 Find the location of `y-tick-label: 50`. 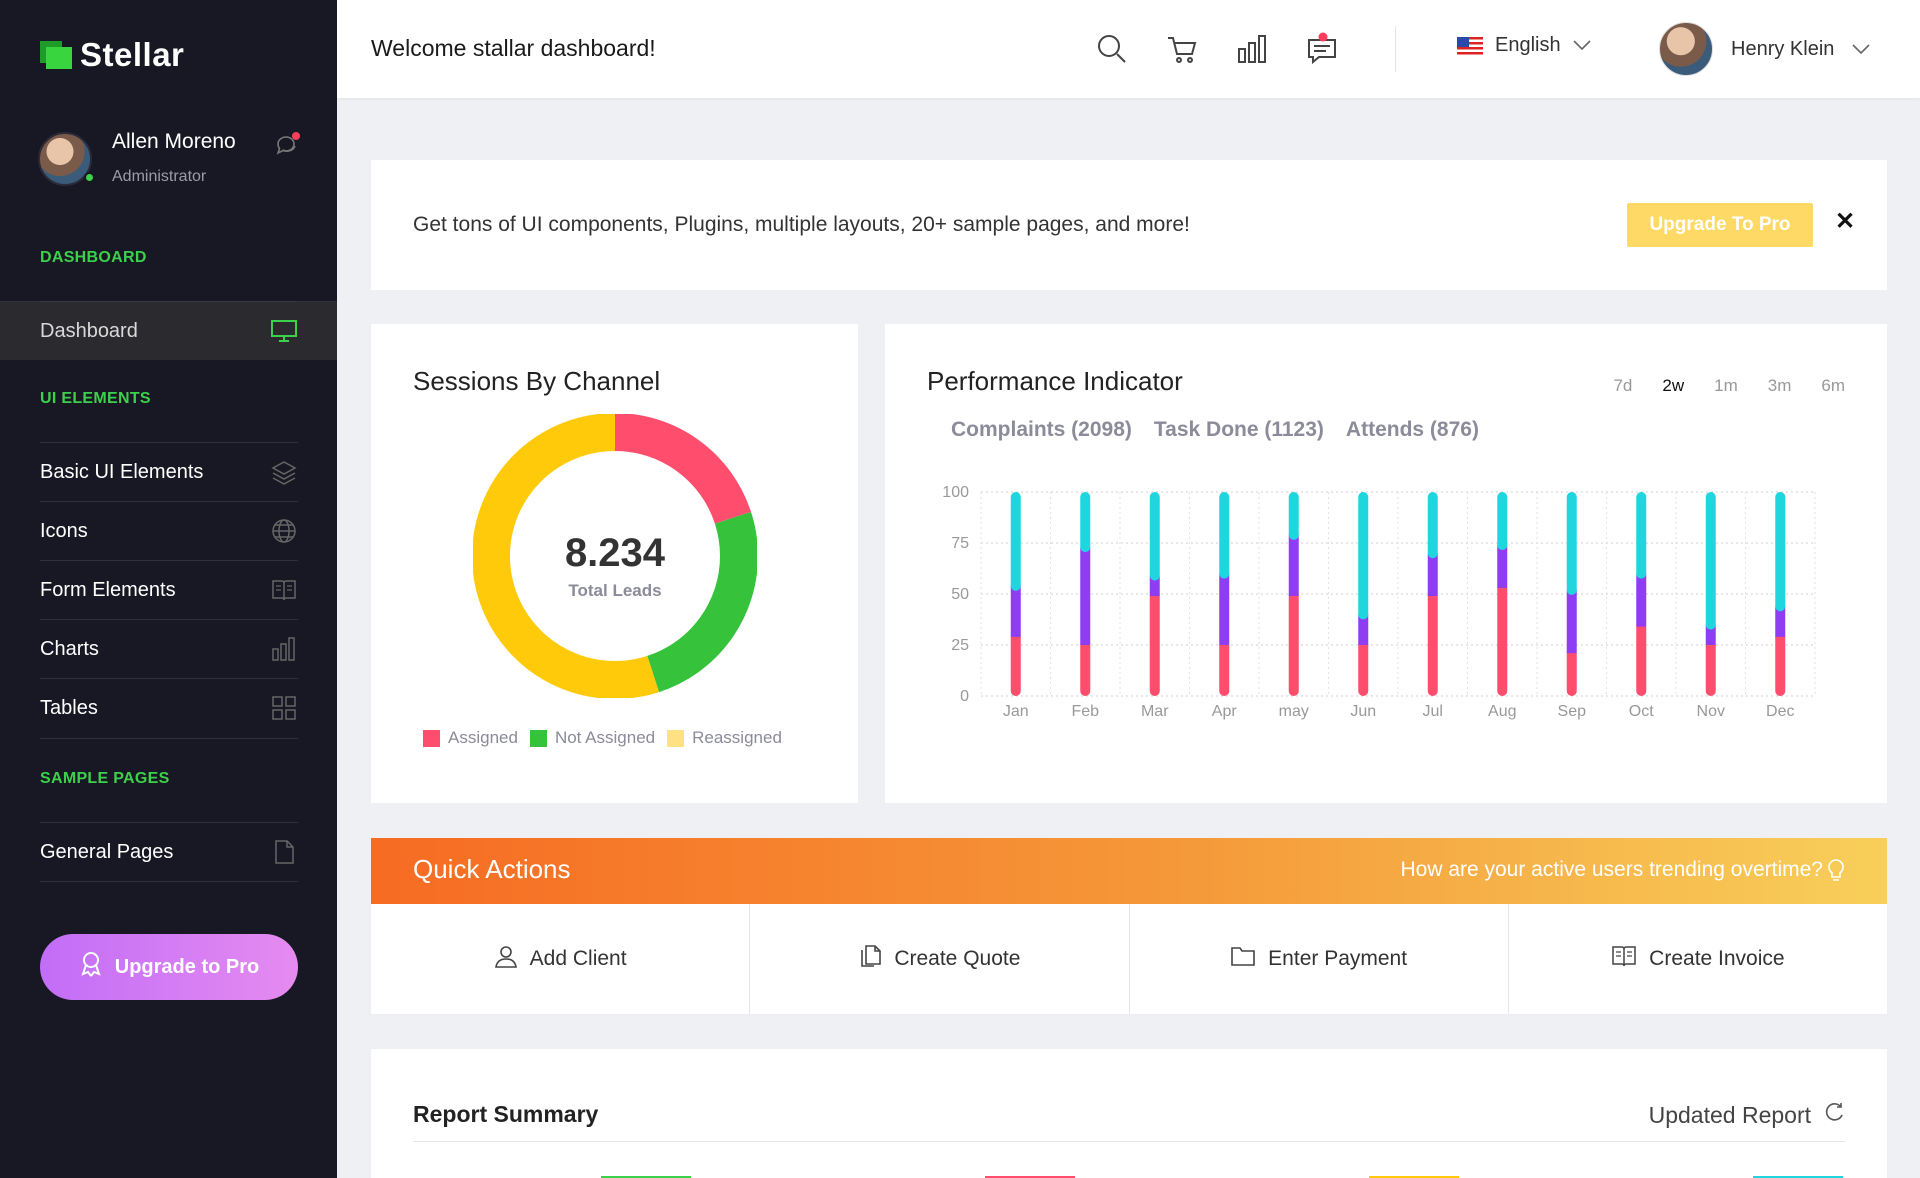

y-tick-label: 50 is located at coordinates (960, 594).